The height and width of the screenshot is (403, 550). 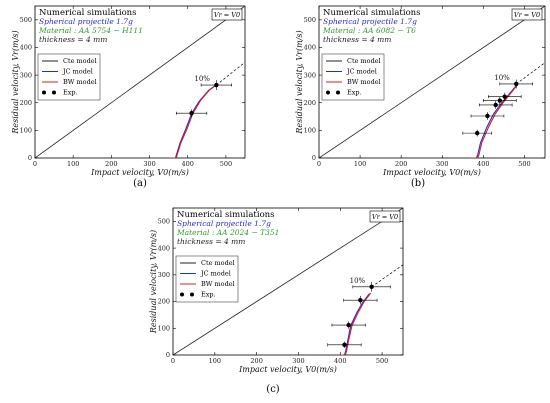 What do you see at coordinates (354, 93) in the screenshot?
I see `legend-label: Exp.` at bounding box center [354, 93].